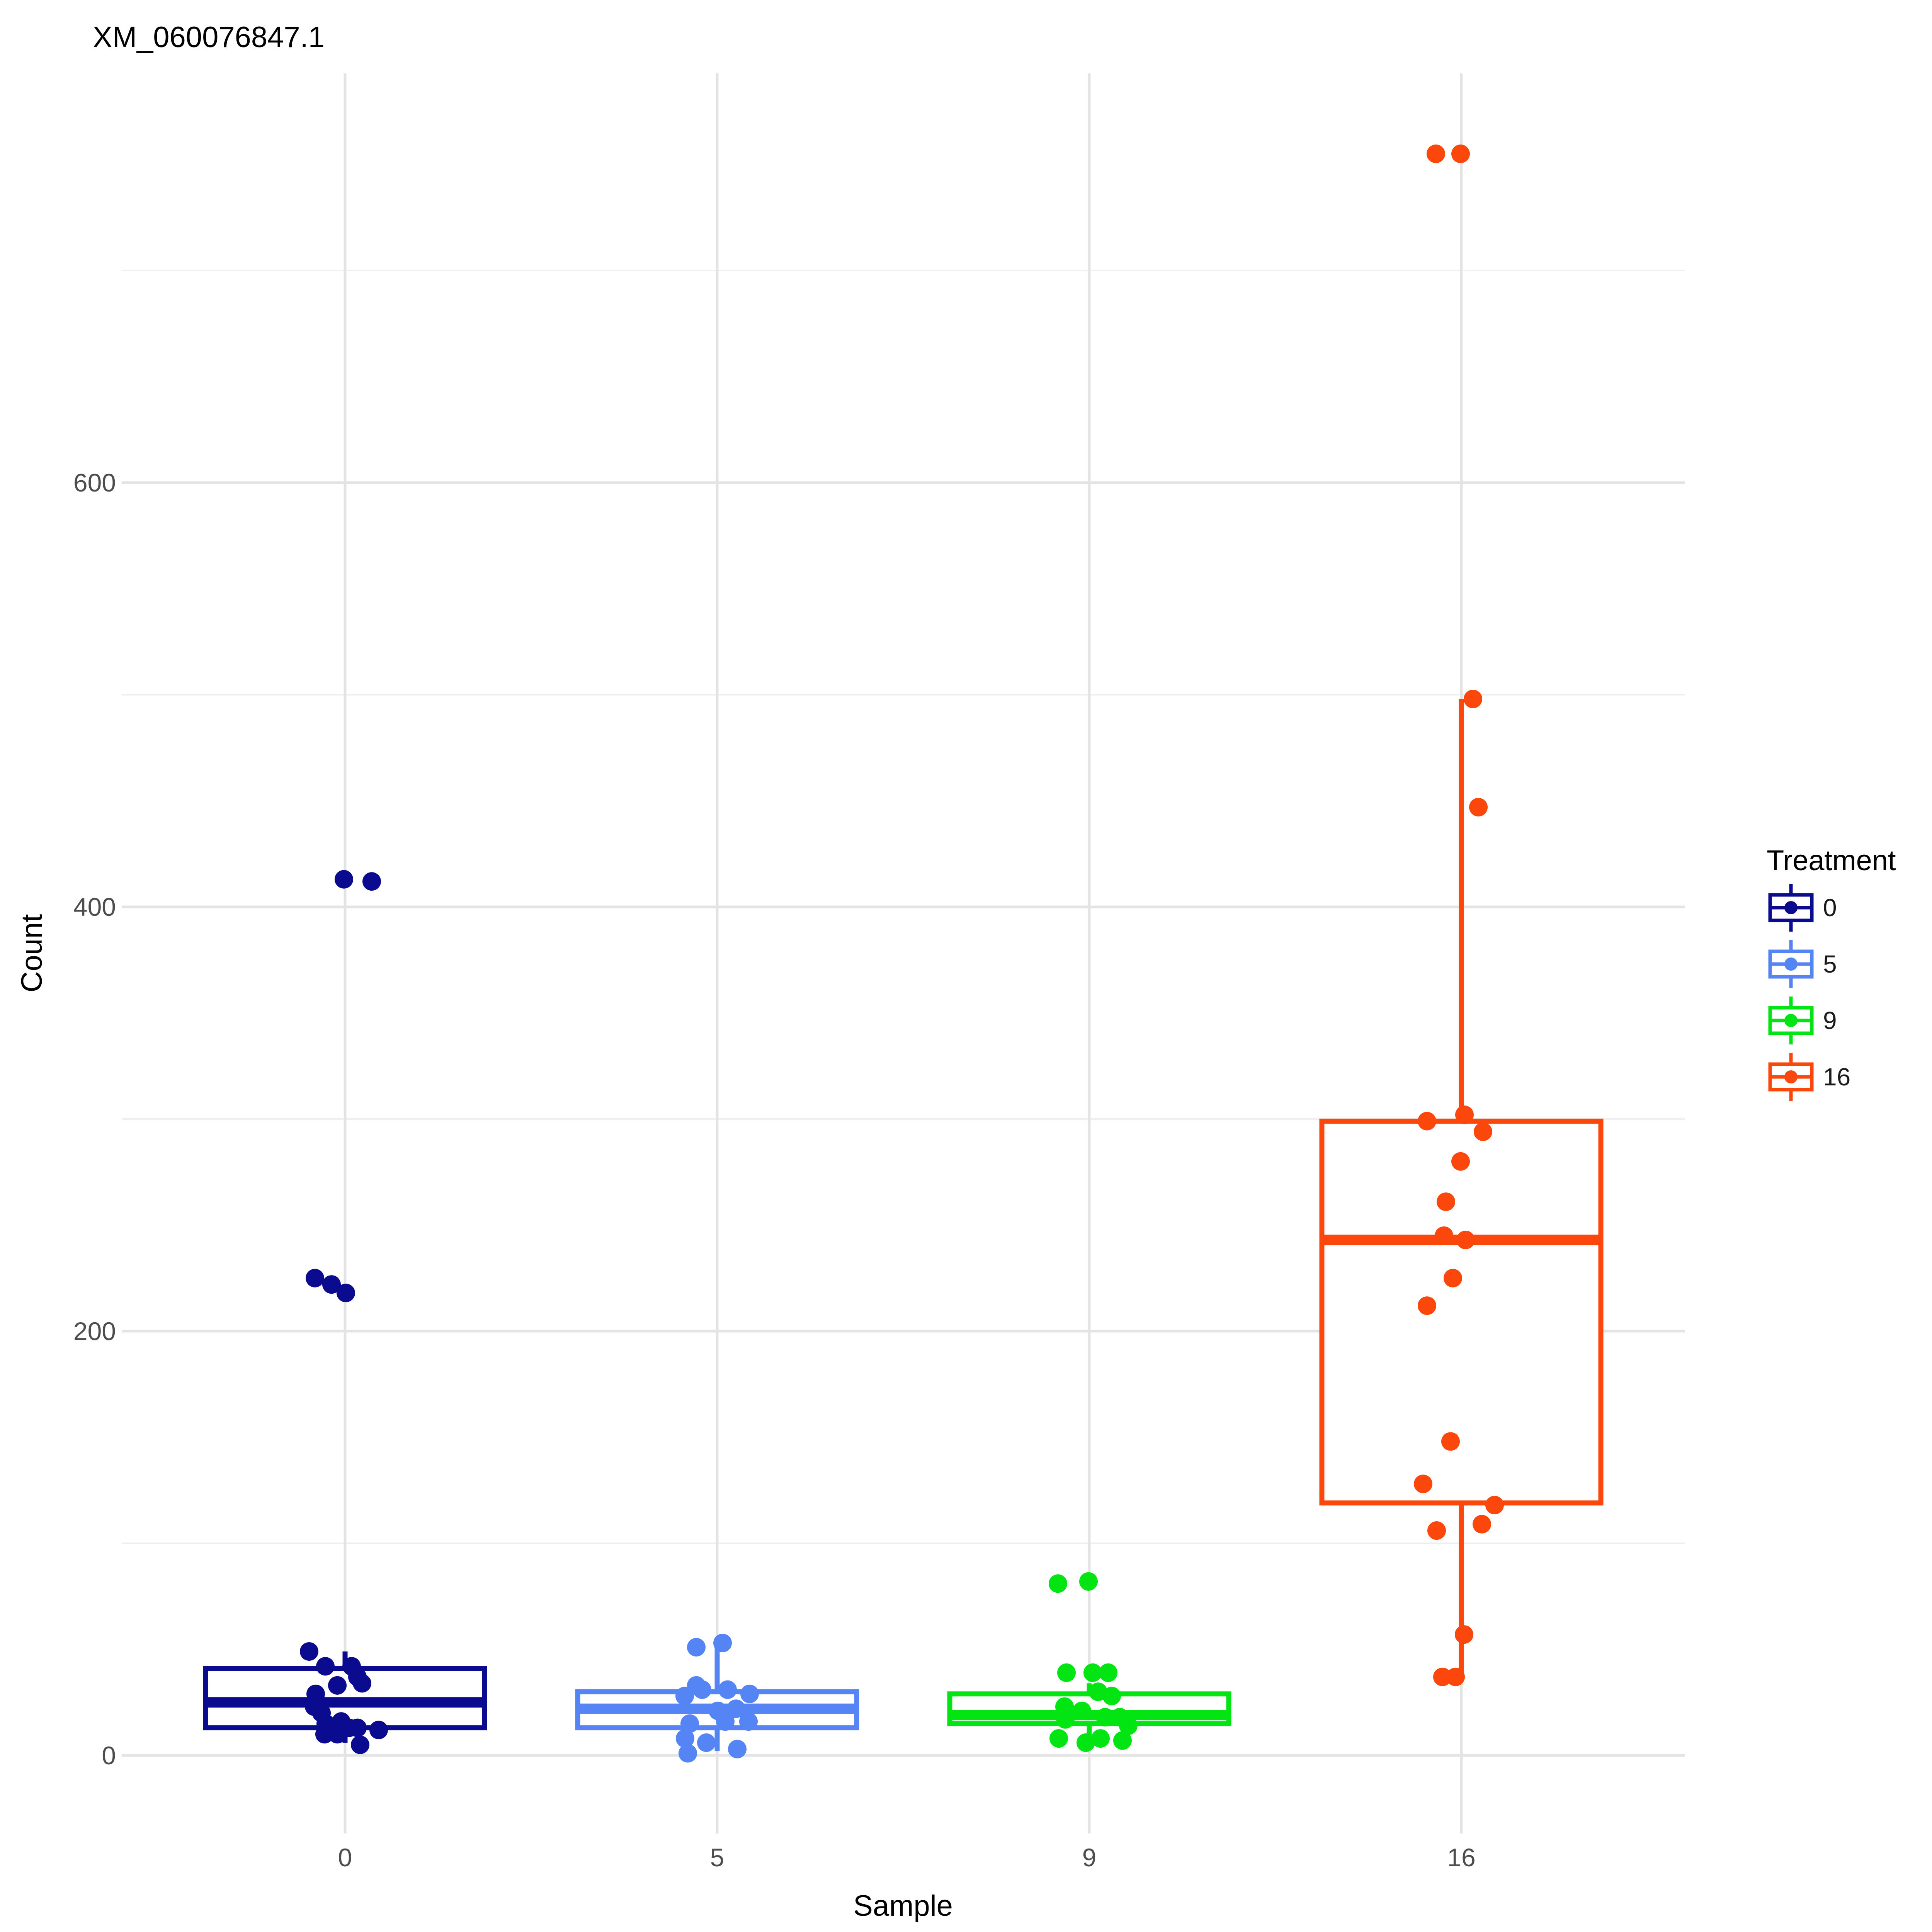  Describe the element at coordinates (1461, 1857) in the screenshot. I see `x-tick-label: 16` at that location.